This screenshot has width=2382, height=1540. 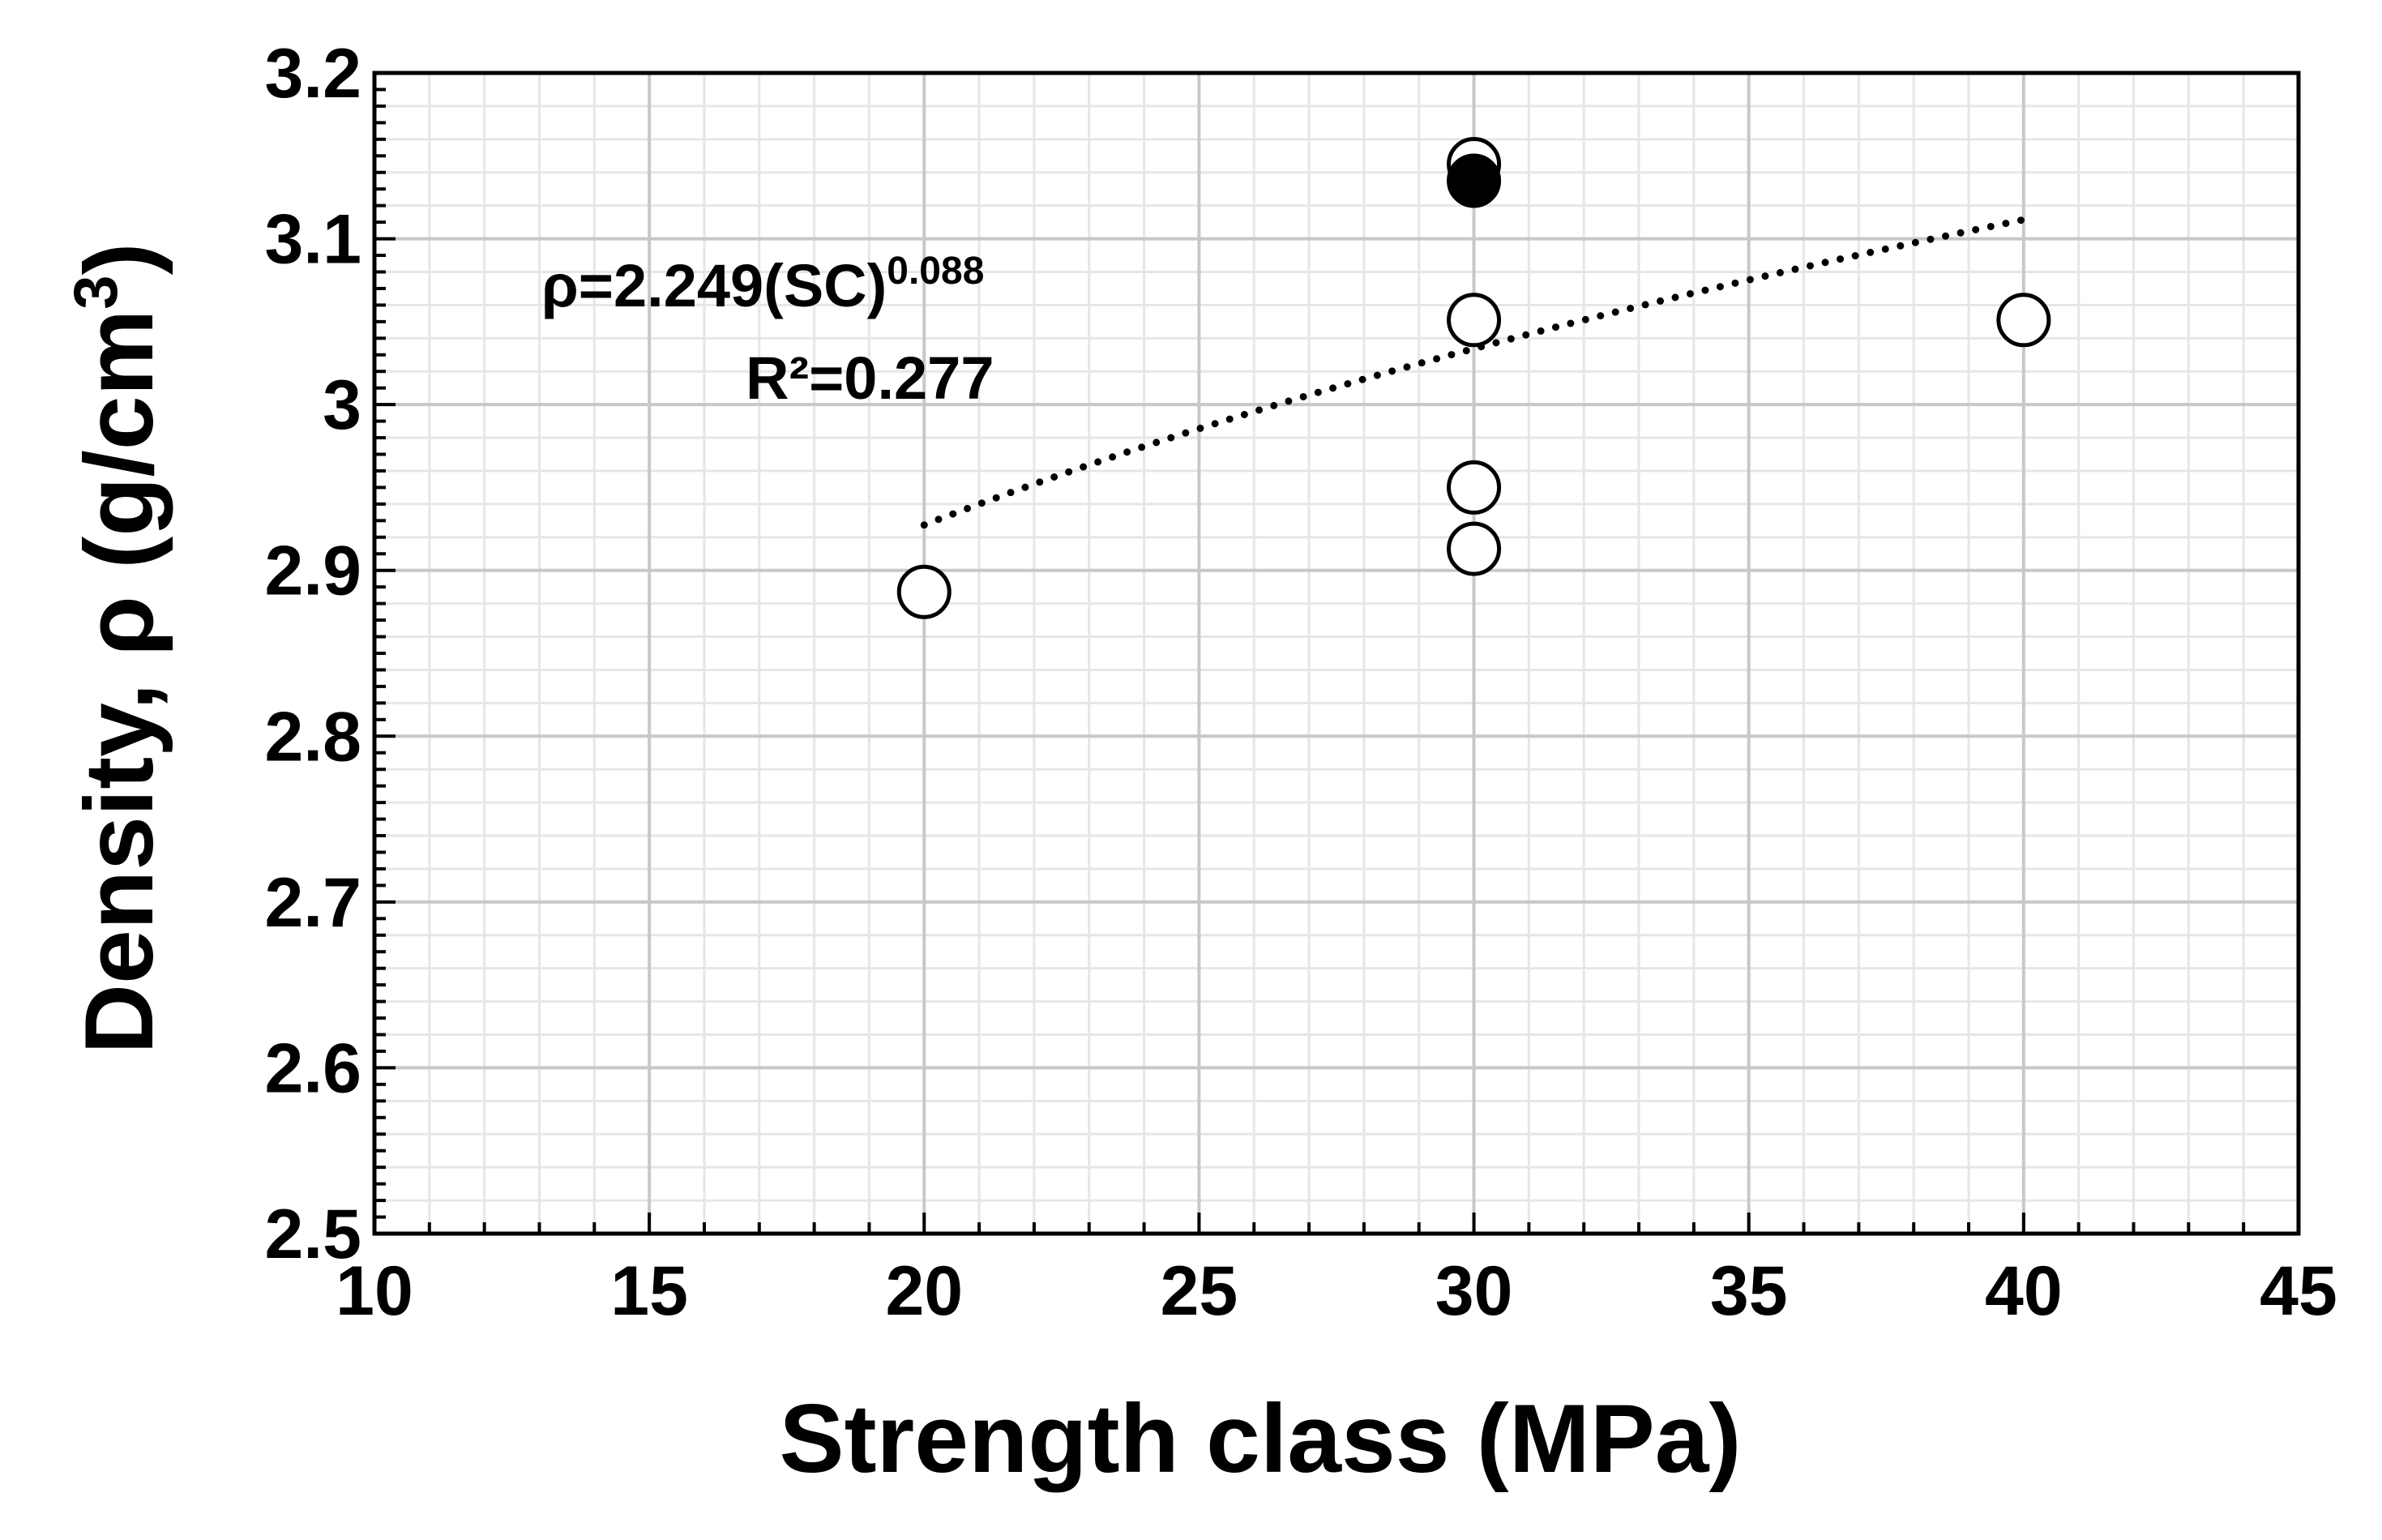 What do you see at coordinates (1474, 1291) in the screenshot?
I see `x-tick-label: 30` at bounding box center [1474, 1291].